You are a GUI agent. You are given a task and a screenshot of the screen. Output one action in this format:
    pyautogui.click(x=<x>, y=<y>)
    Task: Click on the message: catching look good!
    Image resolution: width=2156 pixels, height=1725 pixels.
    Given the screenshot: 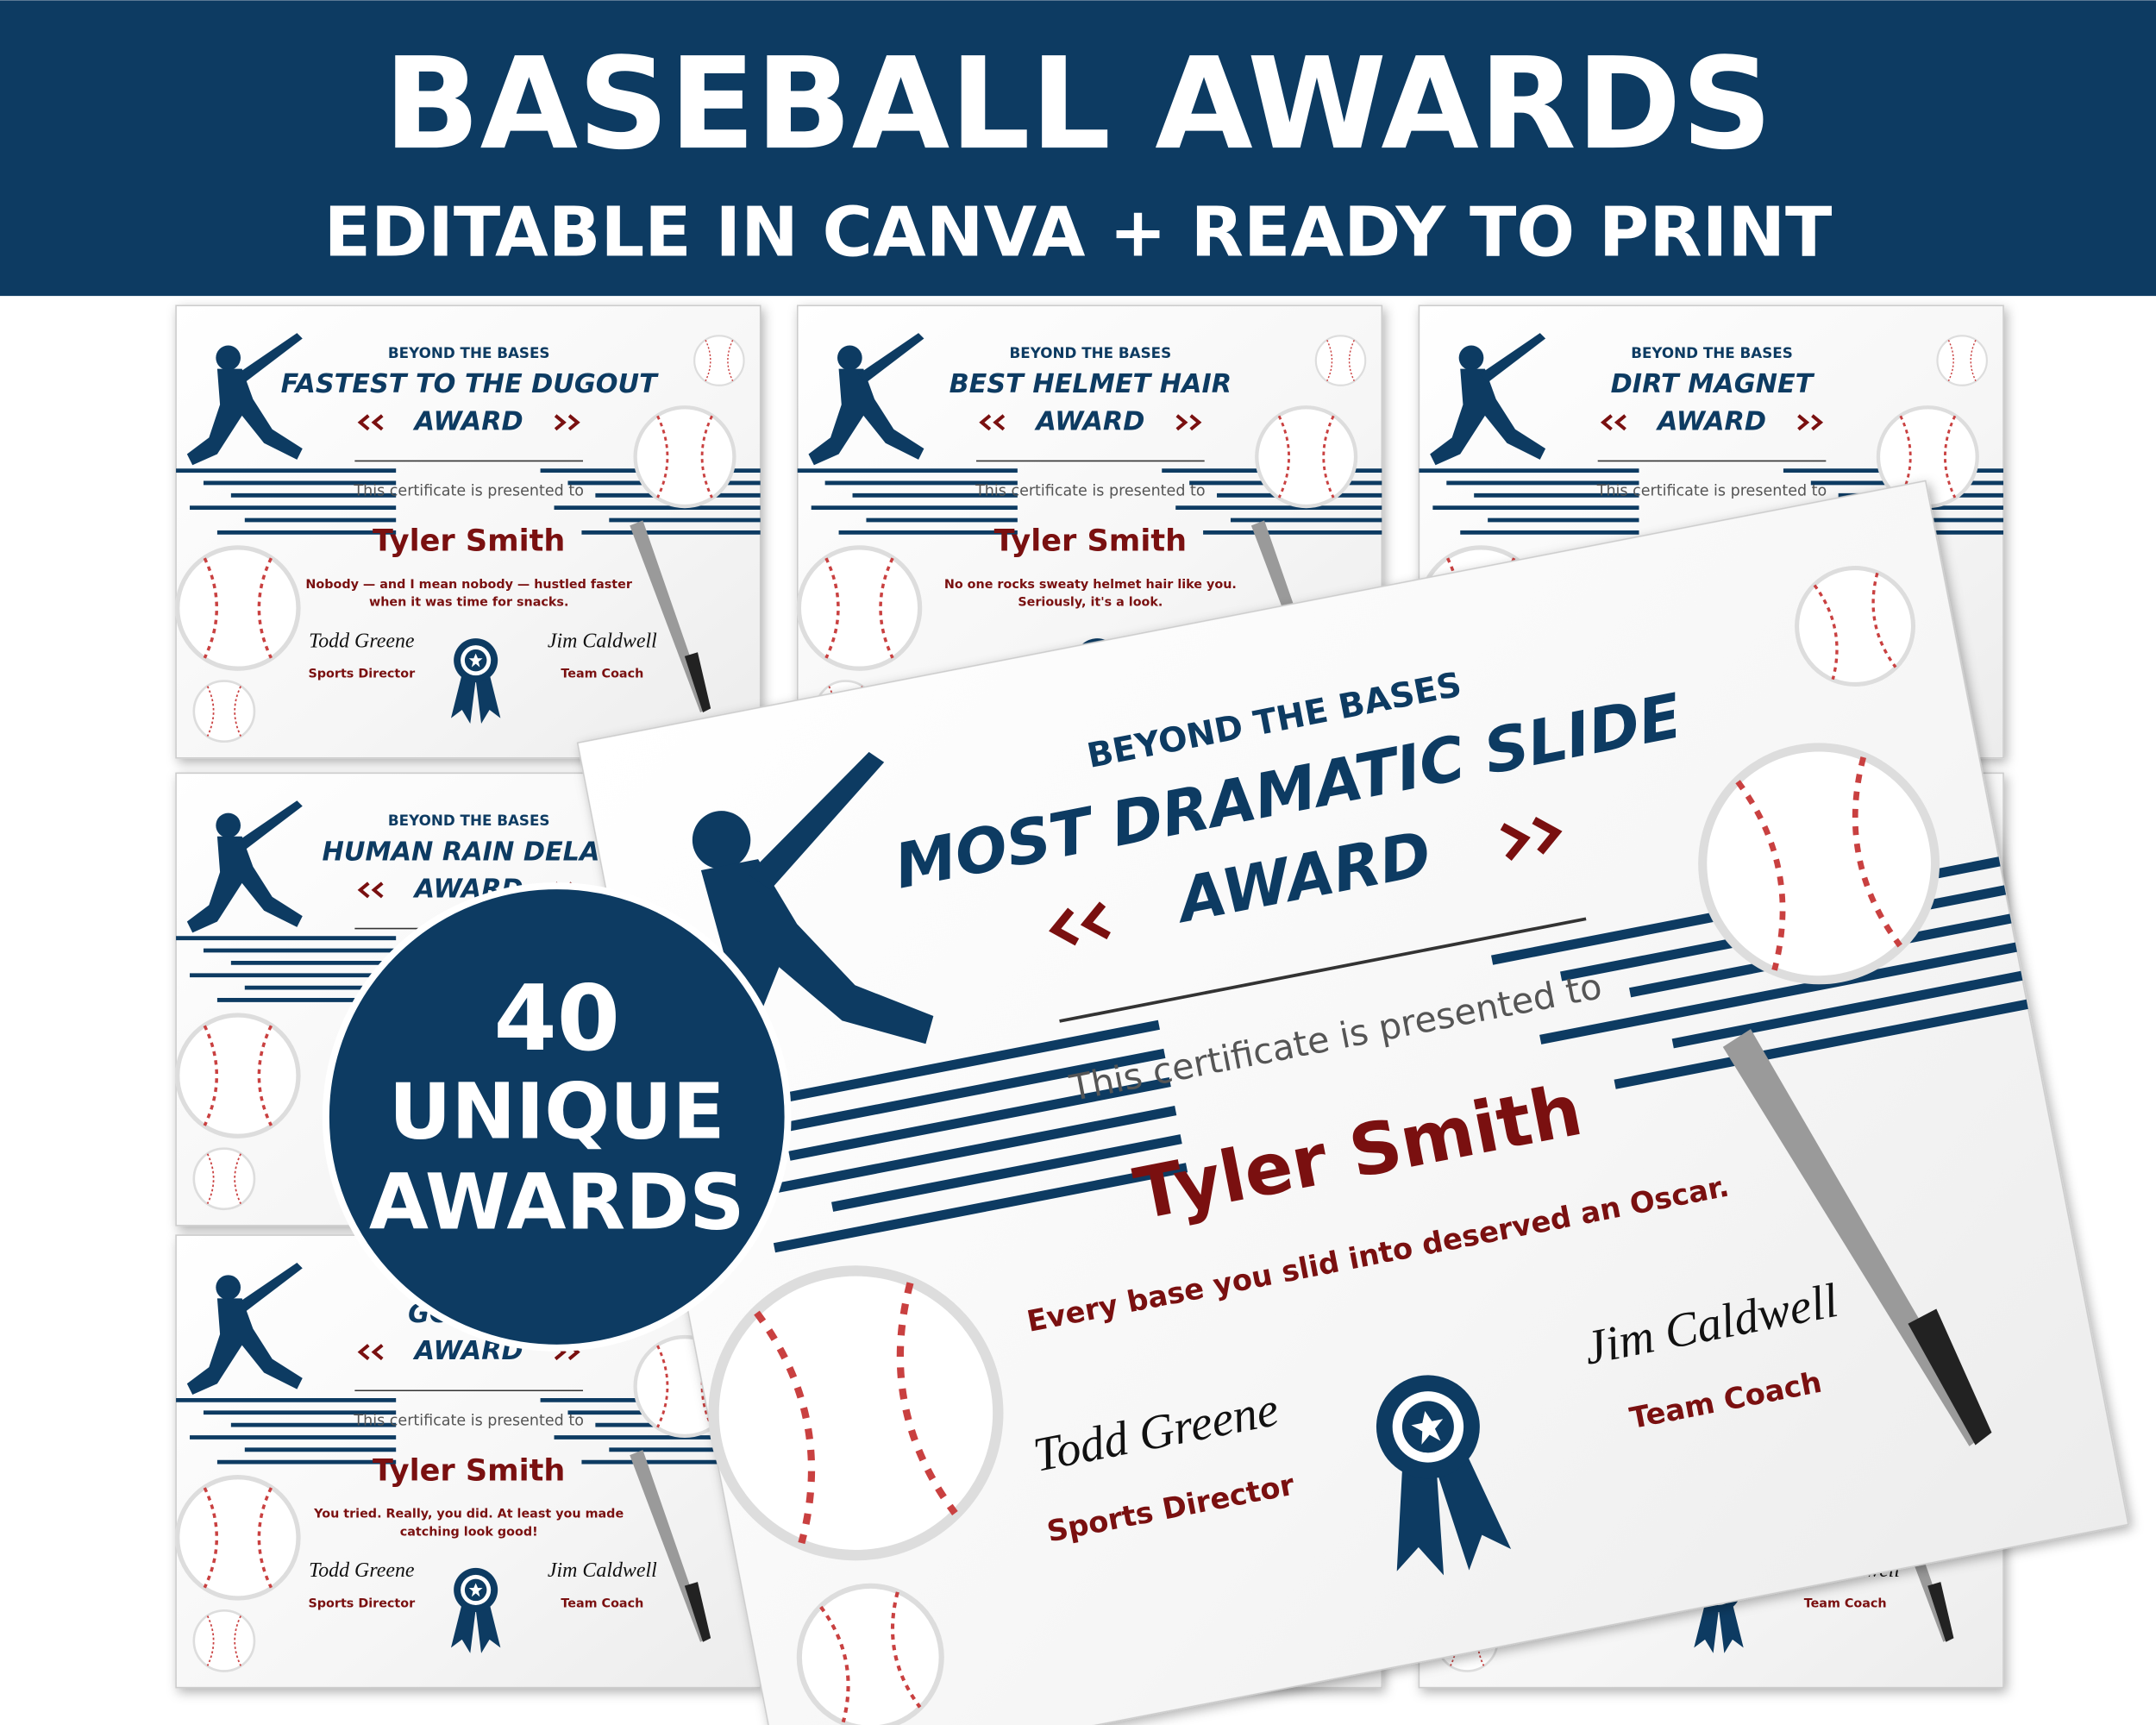 What is the action you would take?
    pyautogui.click(x=469, y=1532)
    